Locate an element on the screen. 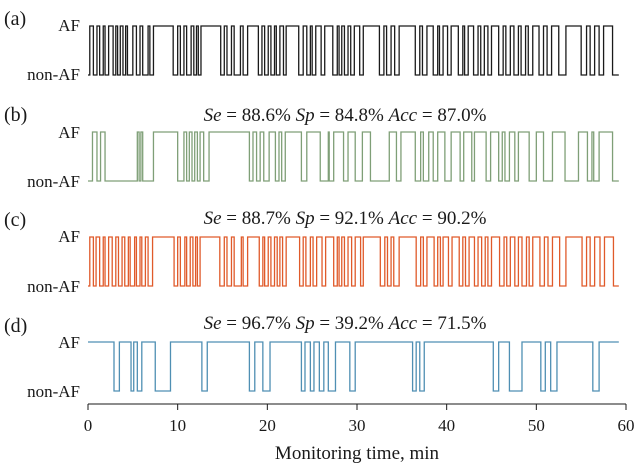  x-tick-label-30: 30 is located at coordinates (357, 425).